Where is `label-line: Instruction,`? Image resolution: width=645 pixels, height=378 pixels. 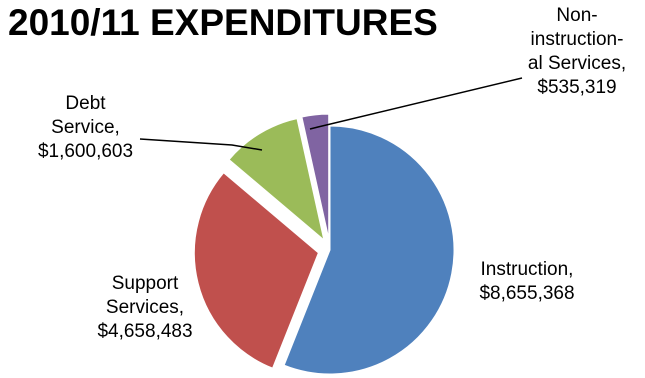
label-line: Instruction, is located at coordinates (527, 269).